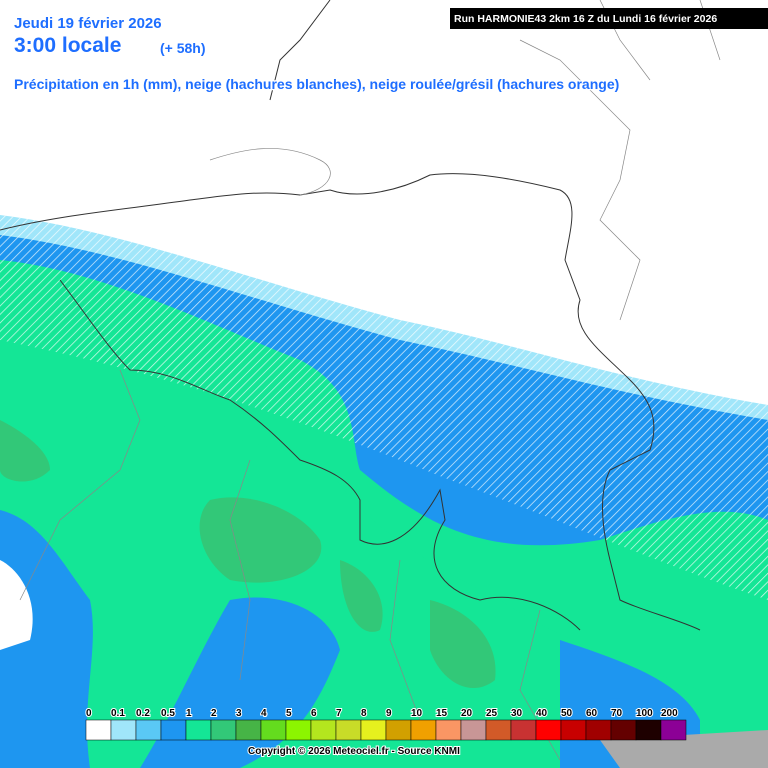 The width and height of the screenshot is (768, 768). What do you see at coordinates (592, 713) in the screenshot?
I see `legend-label: 60` at bounding box center [592, 713].